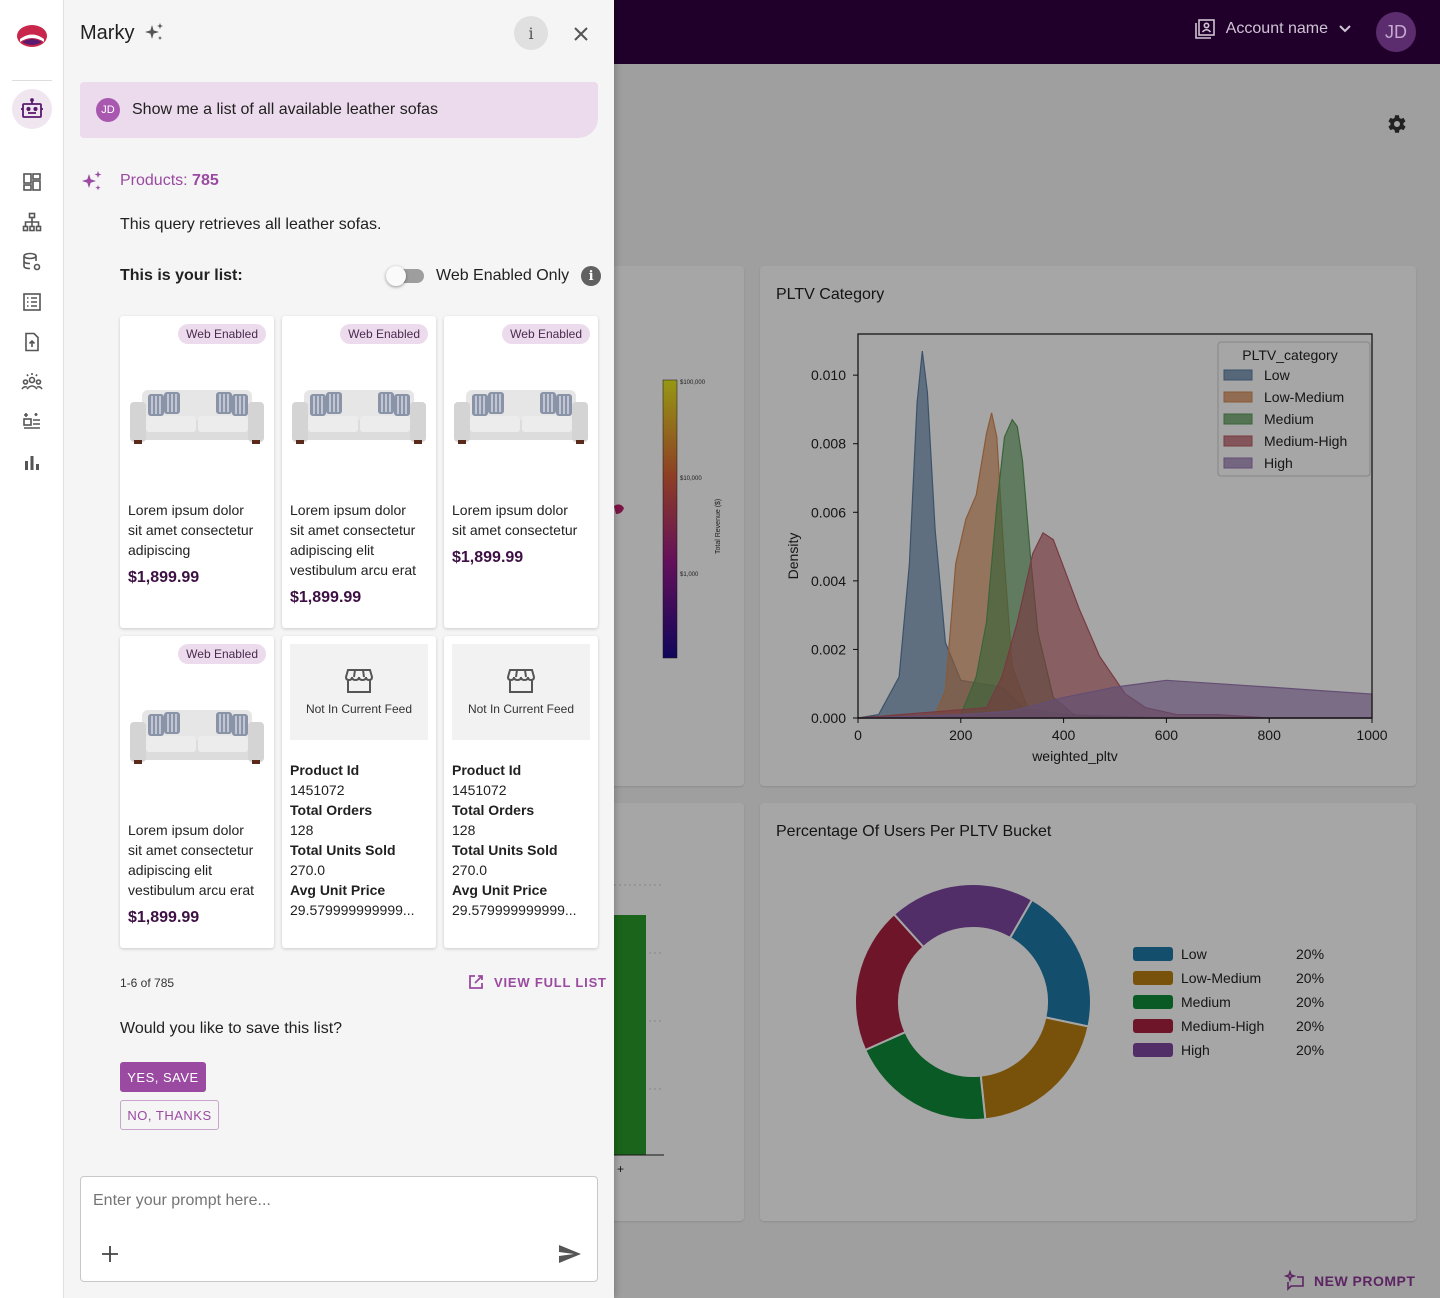 This screenshot has height=1298, width=1440. What do you see at coordinates (1396, 124) in the screenshot?
I see `settings-gear-icon` at bounding box center [1396, 124].